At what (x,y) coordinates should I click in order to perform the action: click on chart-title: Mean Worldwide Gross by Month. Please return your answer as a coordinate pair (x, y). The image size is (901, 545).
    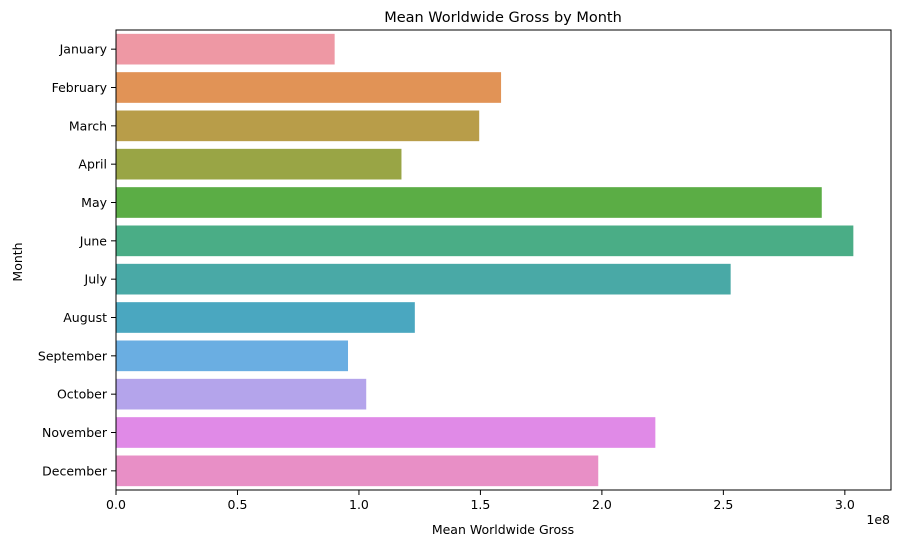
    Looking at the image, I should click on (503, 18).